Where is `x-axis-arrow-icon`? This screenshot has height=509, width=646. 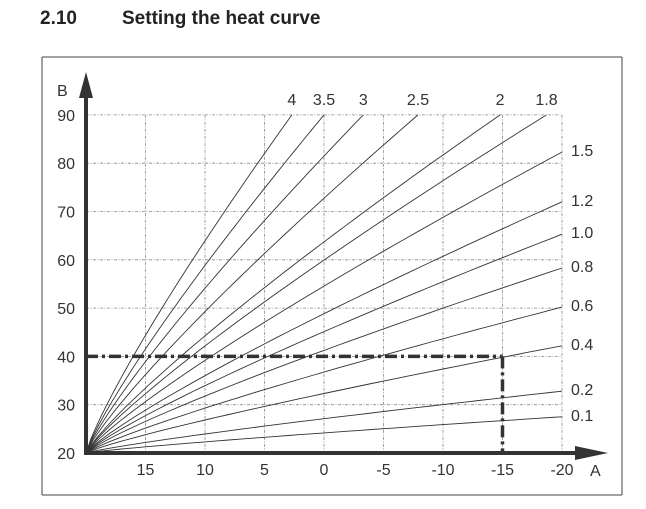 x-axis-arrow-icon is located at coordinates (591, 453).